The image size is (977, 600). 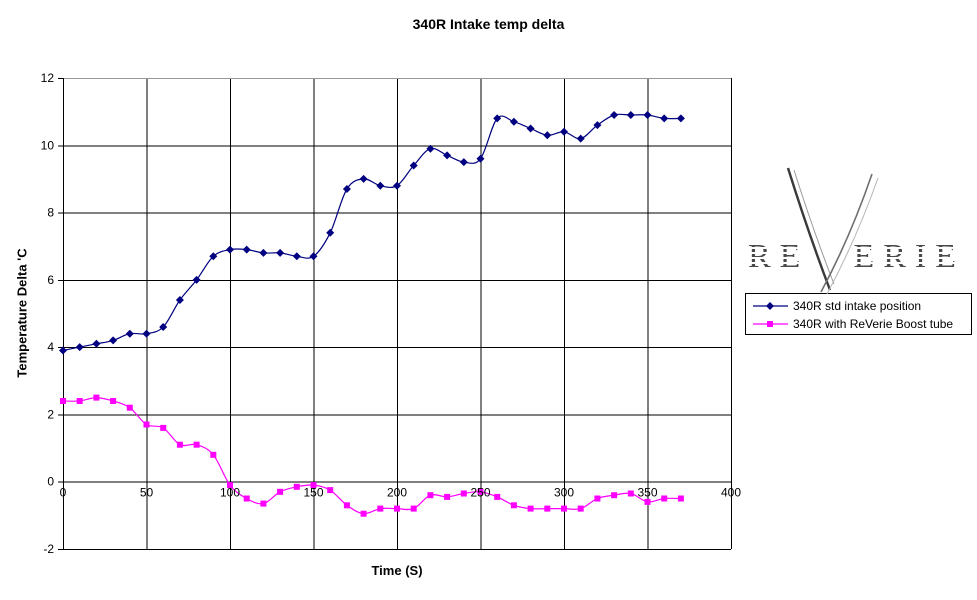 What do you see at coordinates (48, 78) in the screenshot?
I see `y-tick-label: 12` at bounding box center [48, 78].